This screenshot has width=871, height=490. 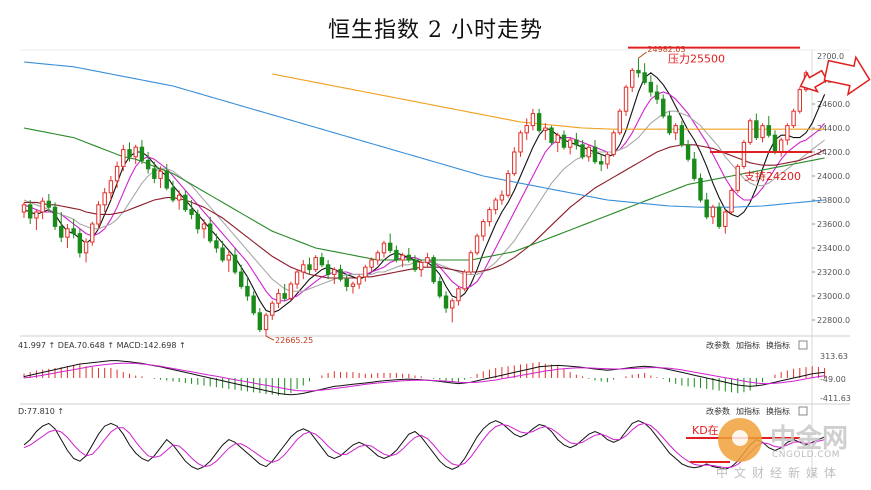 I want to click on kd-panel-button: 换指标, so click(x=778, y=411).